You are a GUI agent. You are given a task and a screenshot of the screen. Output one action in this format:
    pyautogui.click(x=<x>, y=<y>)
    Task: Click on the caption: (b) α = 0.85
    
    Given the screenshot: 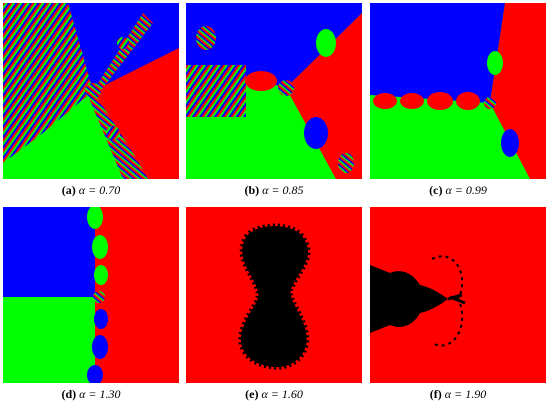 What is the action you would take?
    pyautogui.click(x=274, y=190)
    